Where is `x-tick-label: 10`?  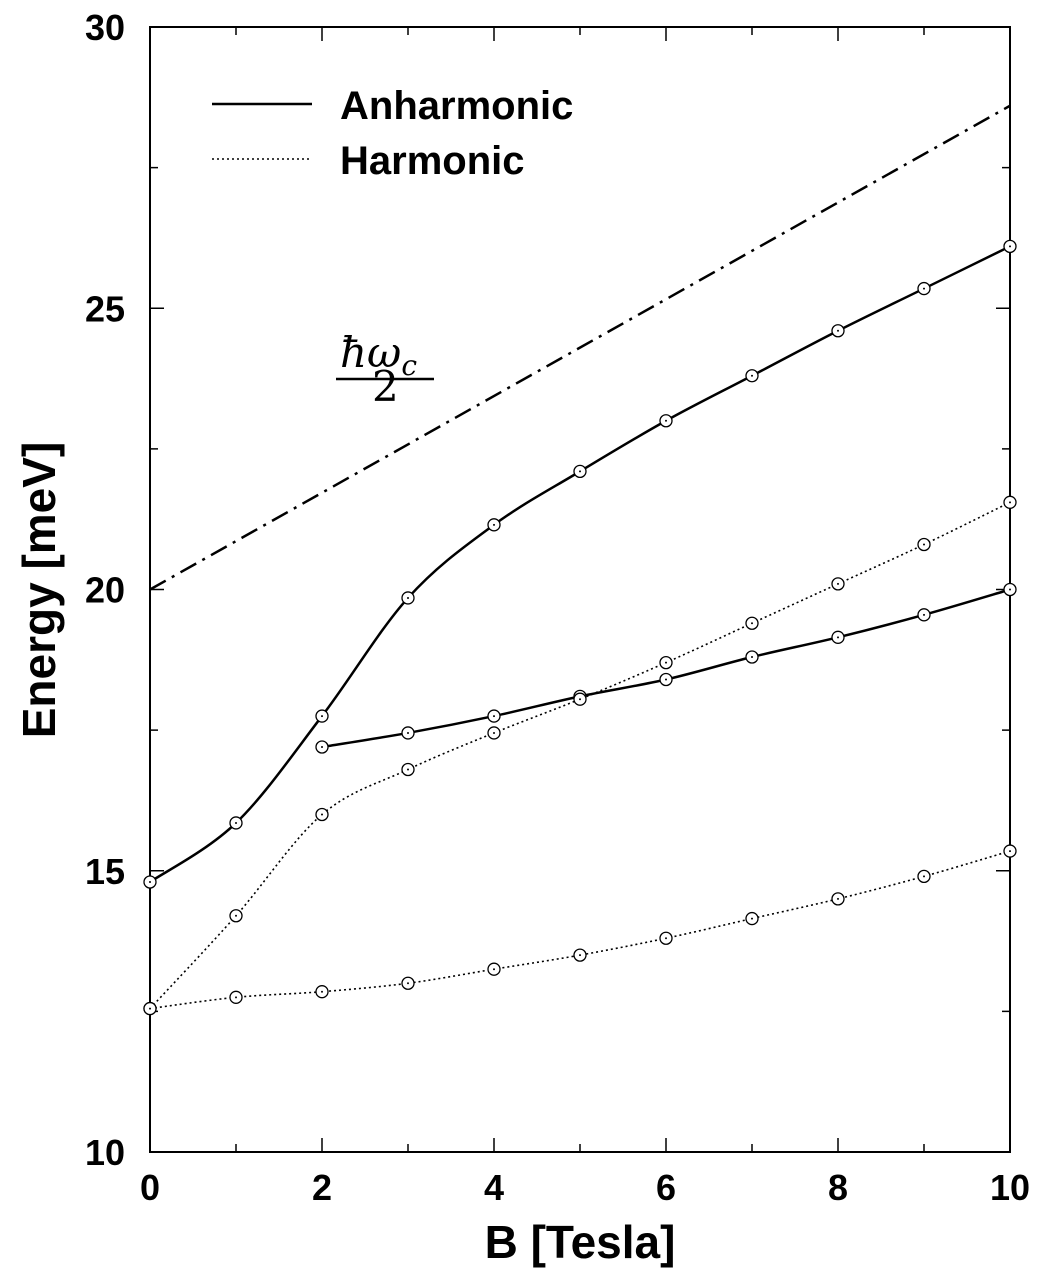 x-tick-label: 10 is located at coordinates (1010, 1187).